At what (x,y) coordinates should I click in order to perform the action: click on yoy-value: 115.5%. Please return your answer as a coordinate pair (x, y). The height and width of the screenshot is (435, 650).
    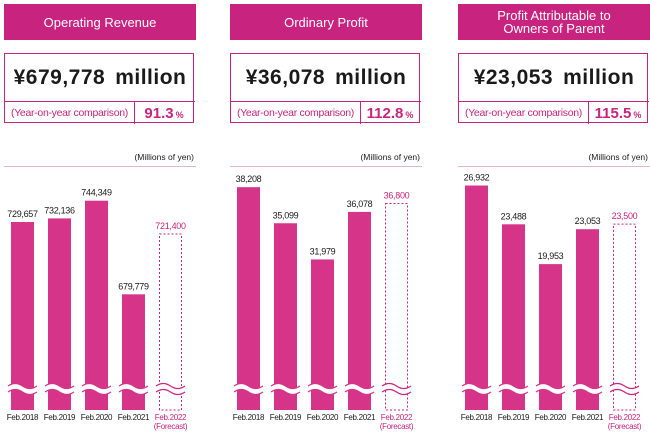
    Looking at the image, I should click on (618, 113).